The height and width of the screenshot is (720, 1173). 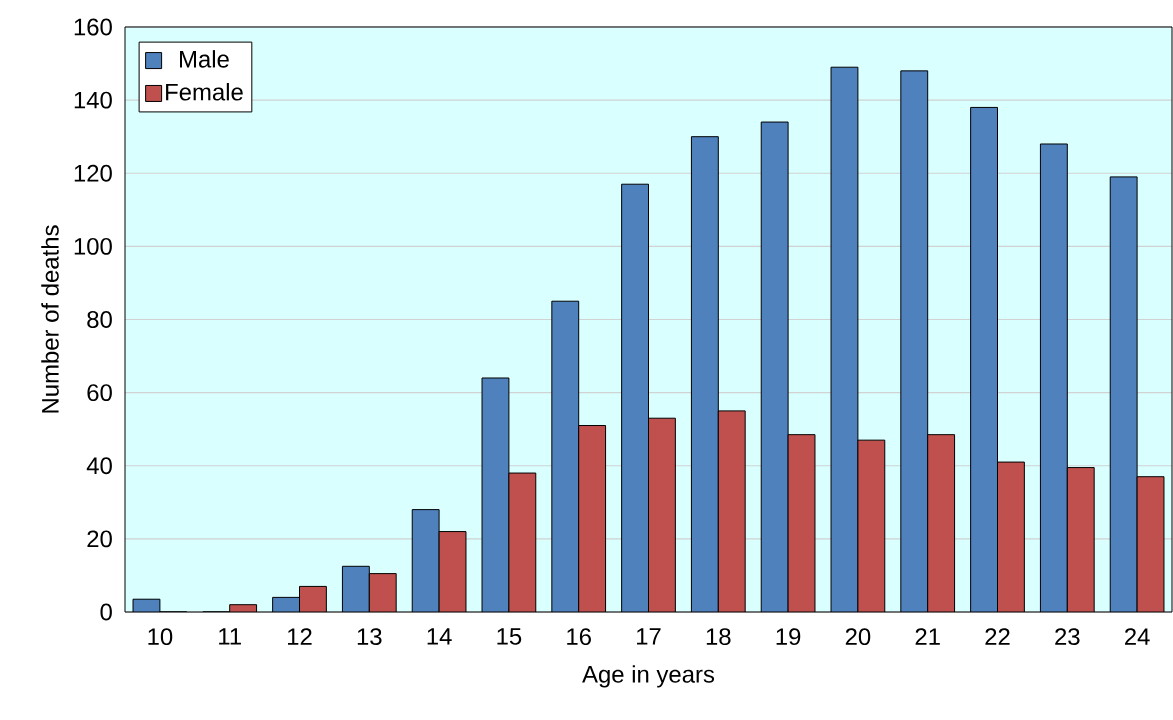 What do you see at coordinates (1067, 637) in the screenshot?
I see `x-tick-label: 23` at bounding box center [1067, 637].